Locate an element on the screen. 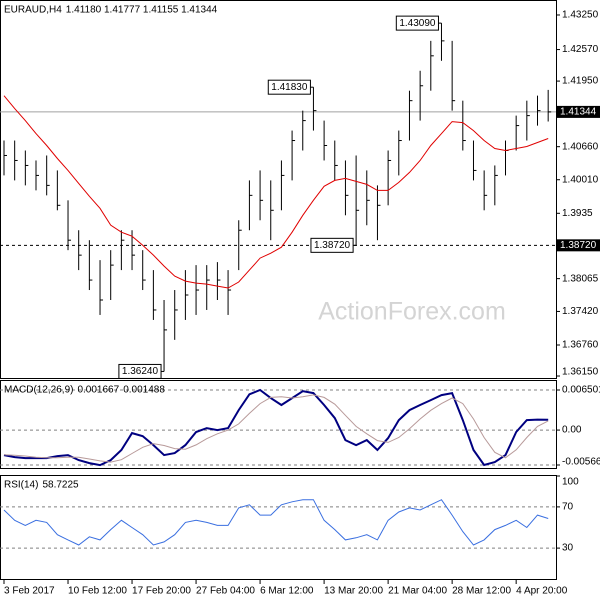 This screenshot has width=600, height=600. x-tick-label: 10 Feb 12:00 is located at coordinates (97, 591).